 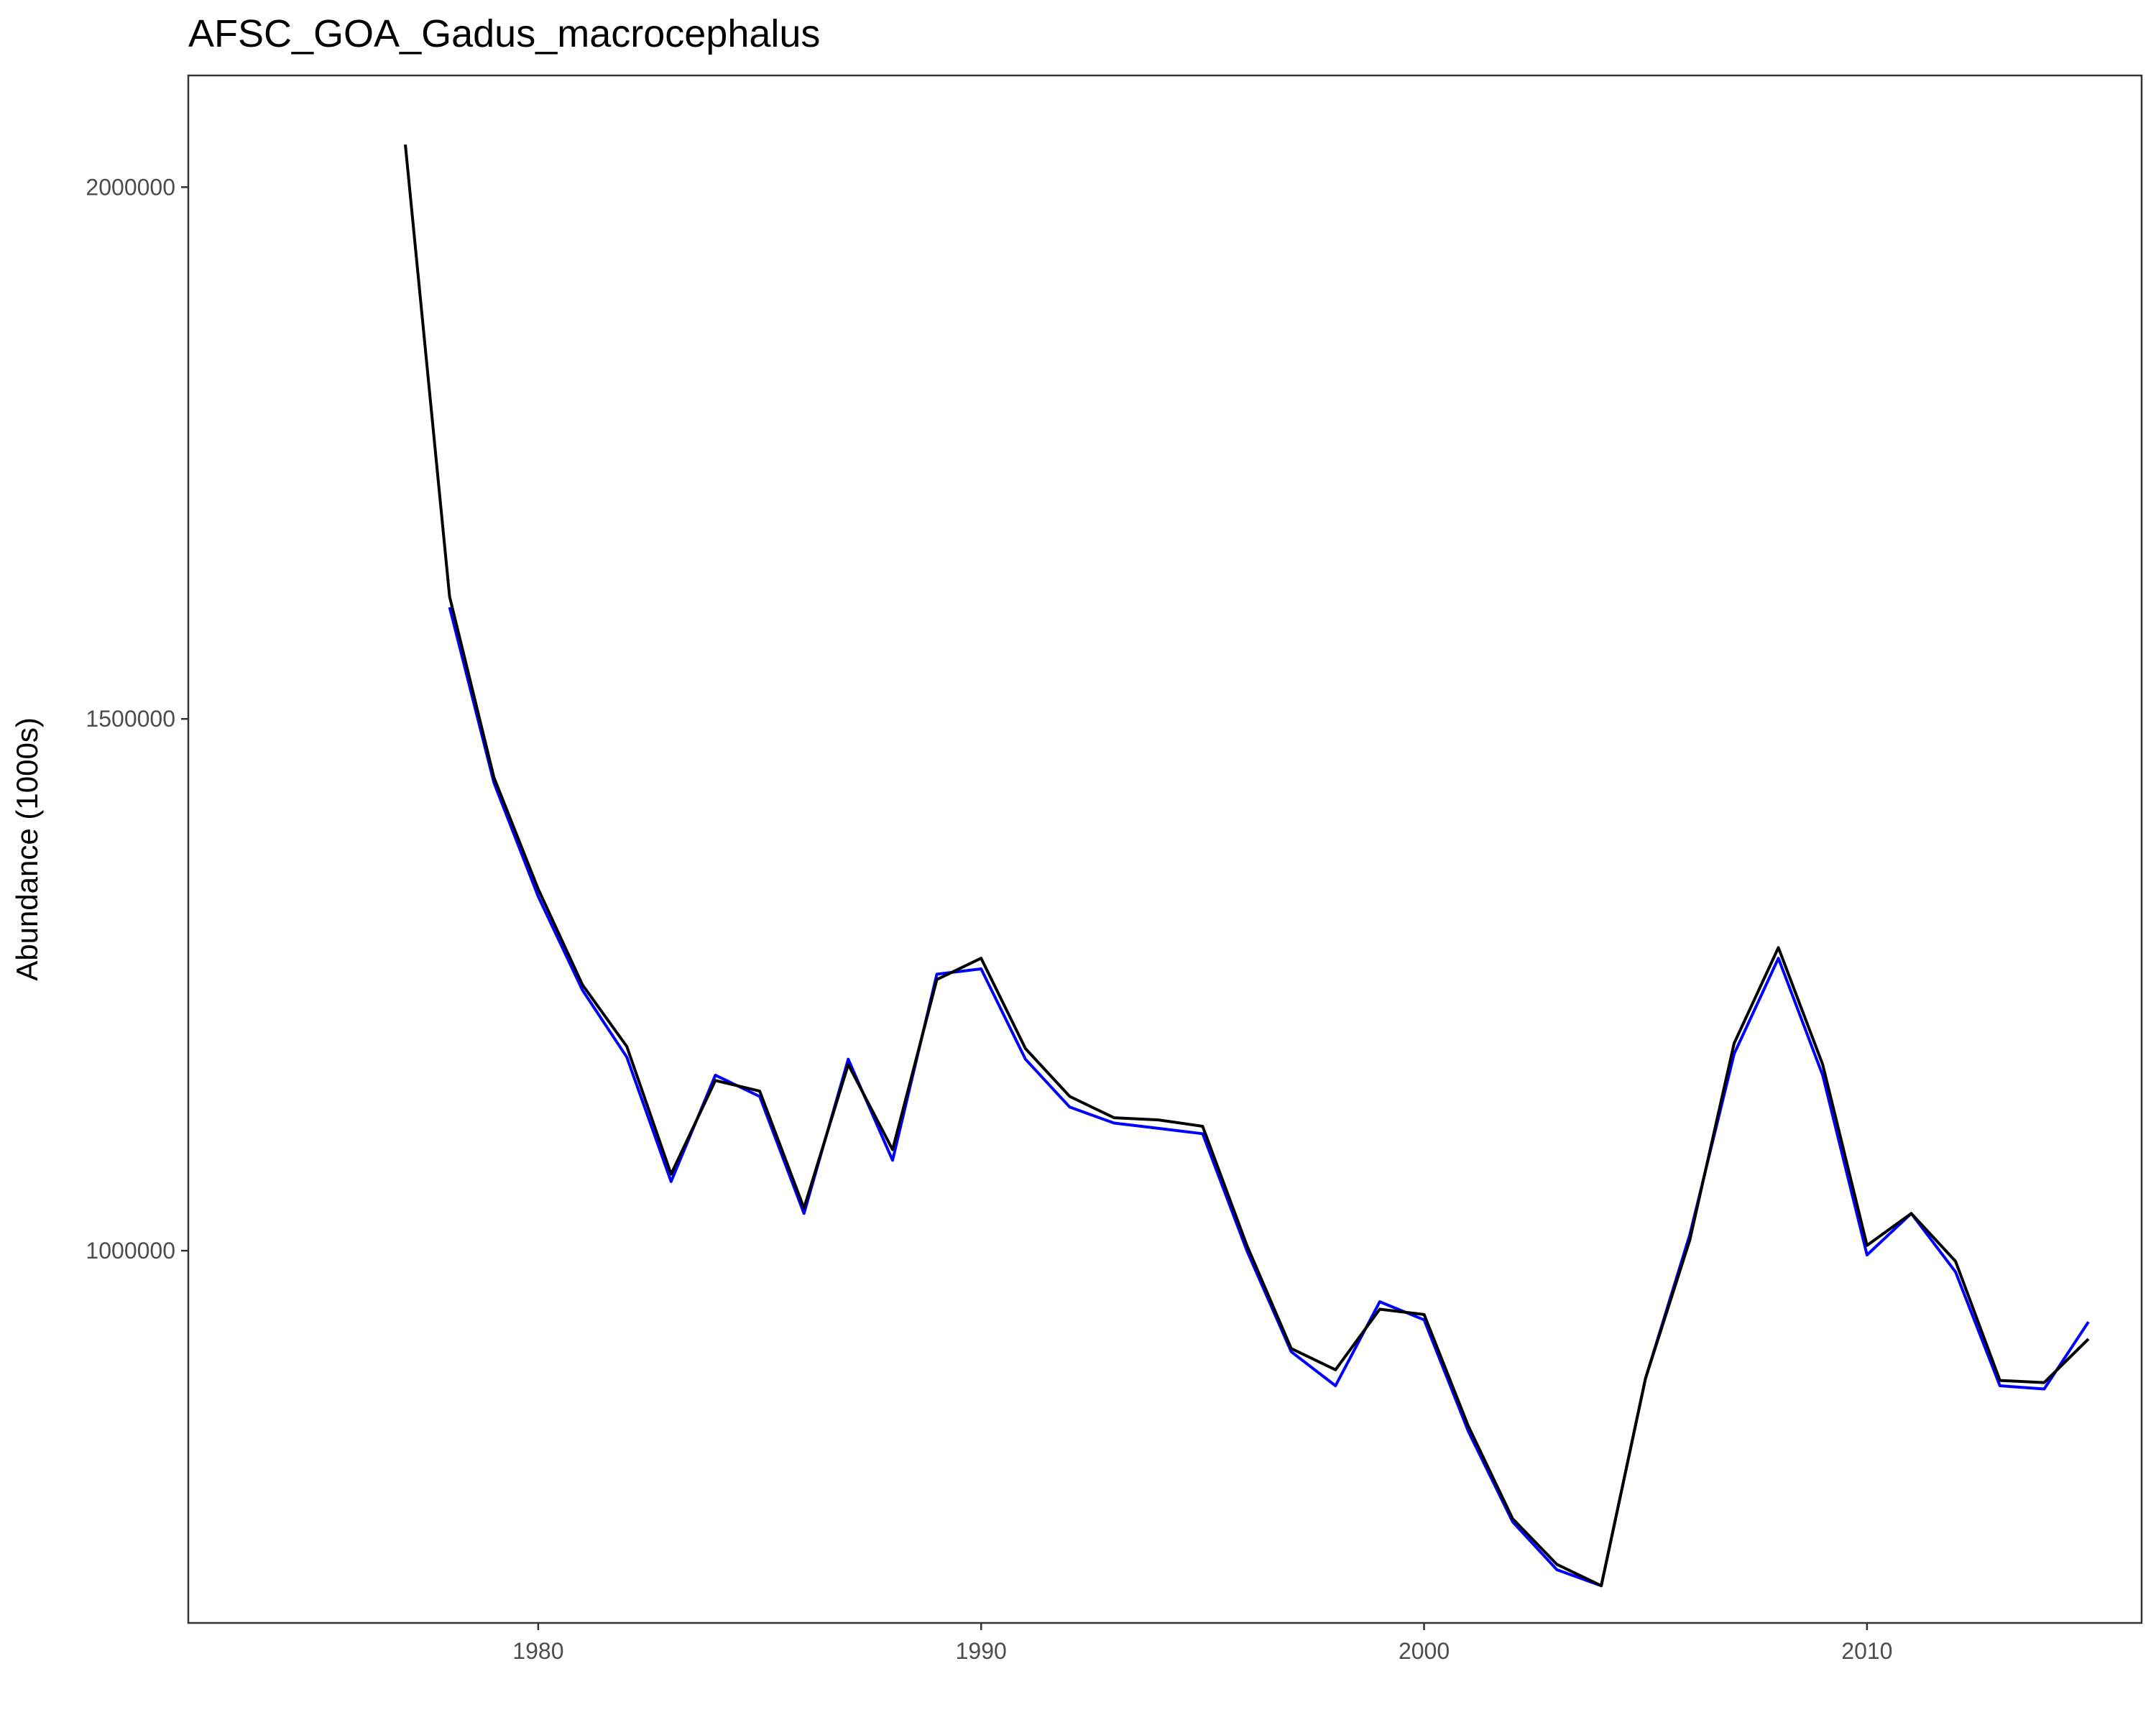 What do you see at coordinates (27, 849) in the screenshot?
I see `y-axis-label: Abundance (1000s)` at bounding box center [27, 849].